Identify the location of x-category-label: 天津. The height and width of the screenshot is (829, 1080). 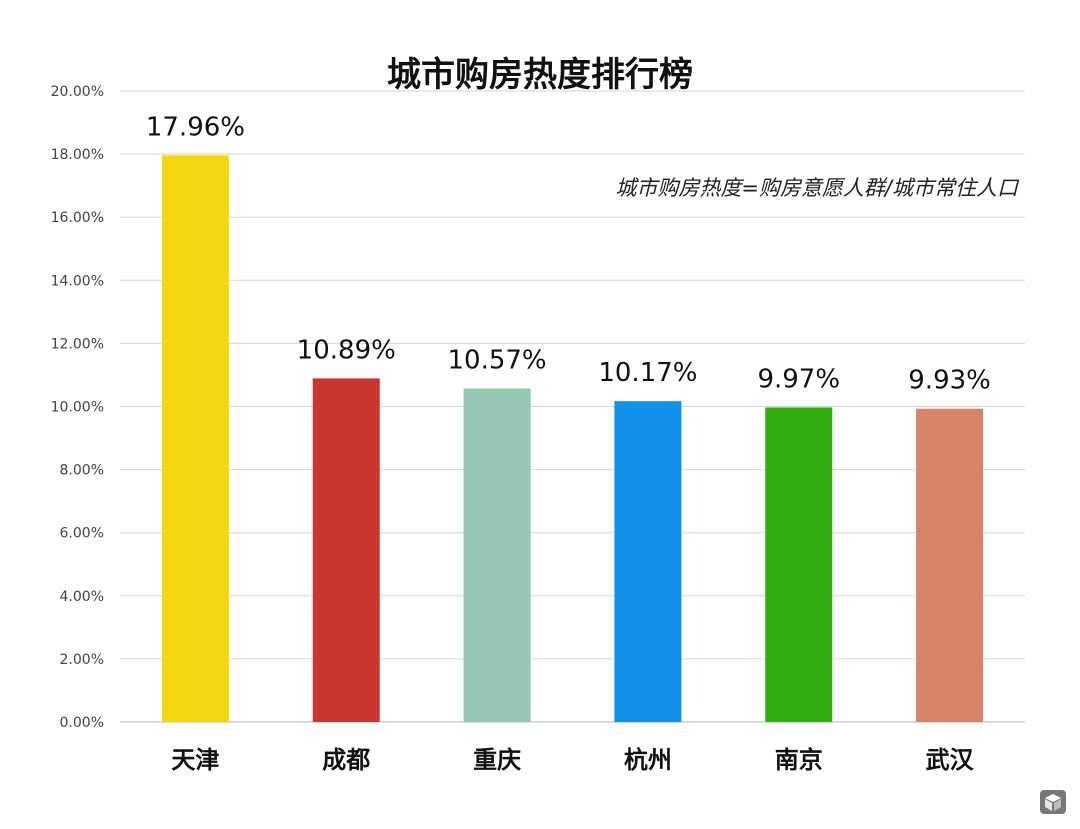
(195, 760).